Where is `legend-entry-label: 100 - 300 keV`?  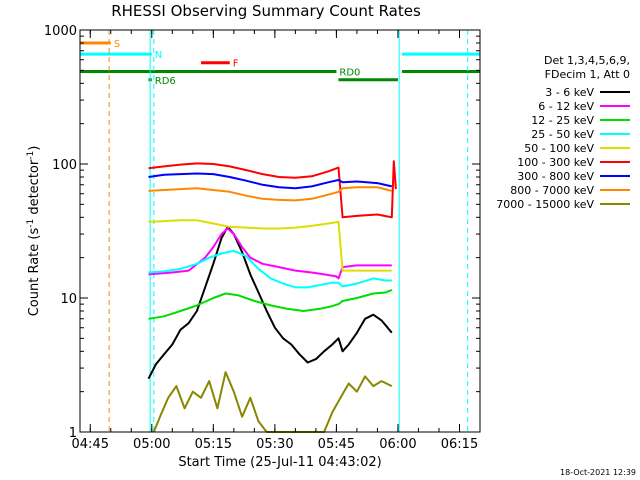 legend-entry-label: 100 - 300 keV is located at coordinates (555, 162).